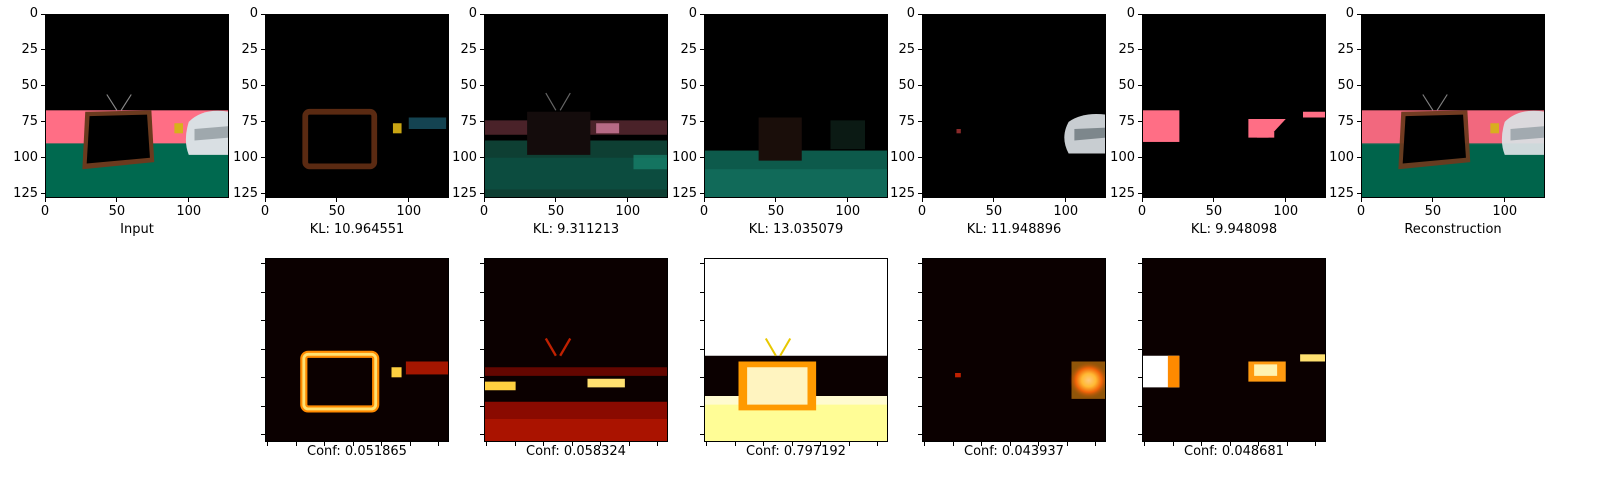 The height and width of the screenshot is (499, 1621). Describe the element at coordinates (1014, 229) in the screenshot. I see `panel-caption: KL: 11.948896` at that location.